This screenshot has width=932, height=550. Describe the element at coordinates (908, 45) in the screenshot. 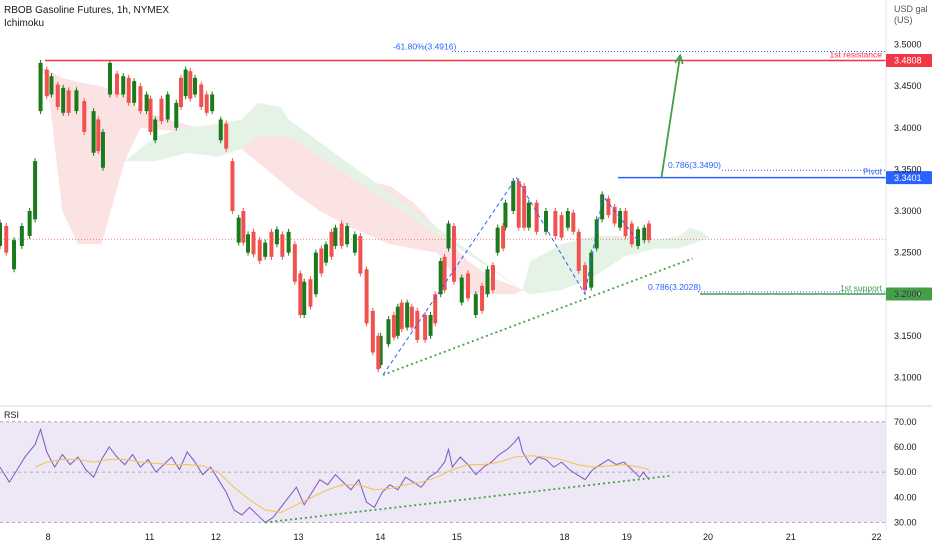

I see `price-tick-label: 3.5000` at that location.